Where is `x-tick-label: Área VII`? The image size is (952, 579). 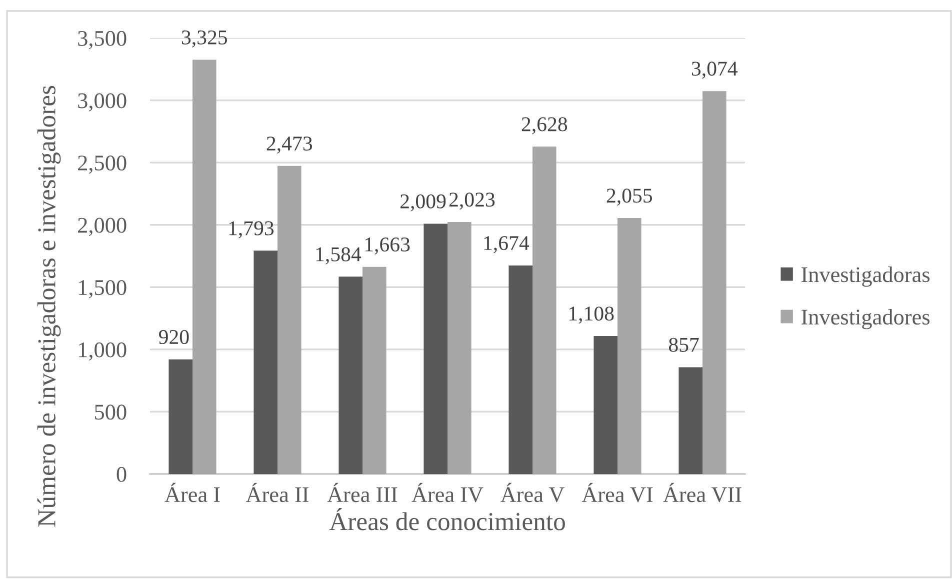
x-tick-label: Área VII is located at coordinates (702, 492).